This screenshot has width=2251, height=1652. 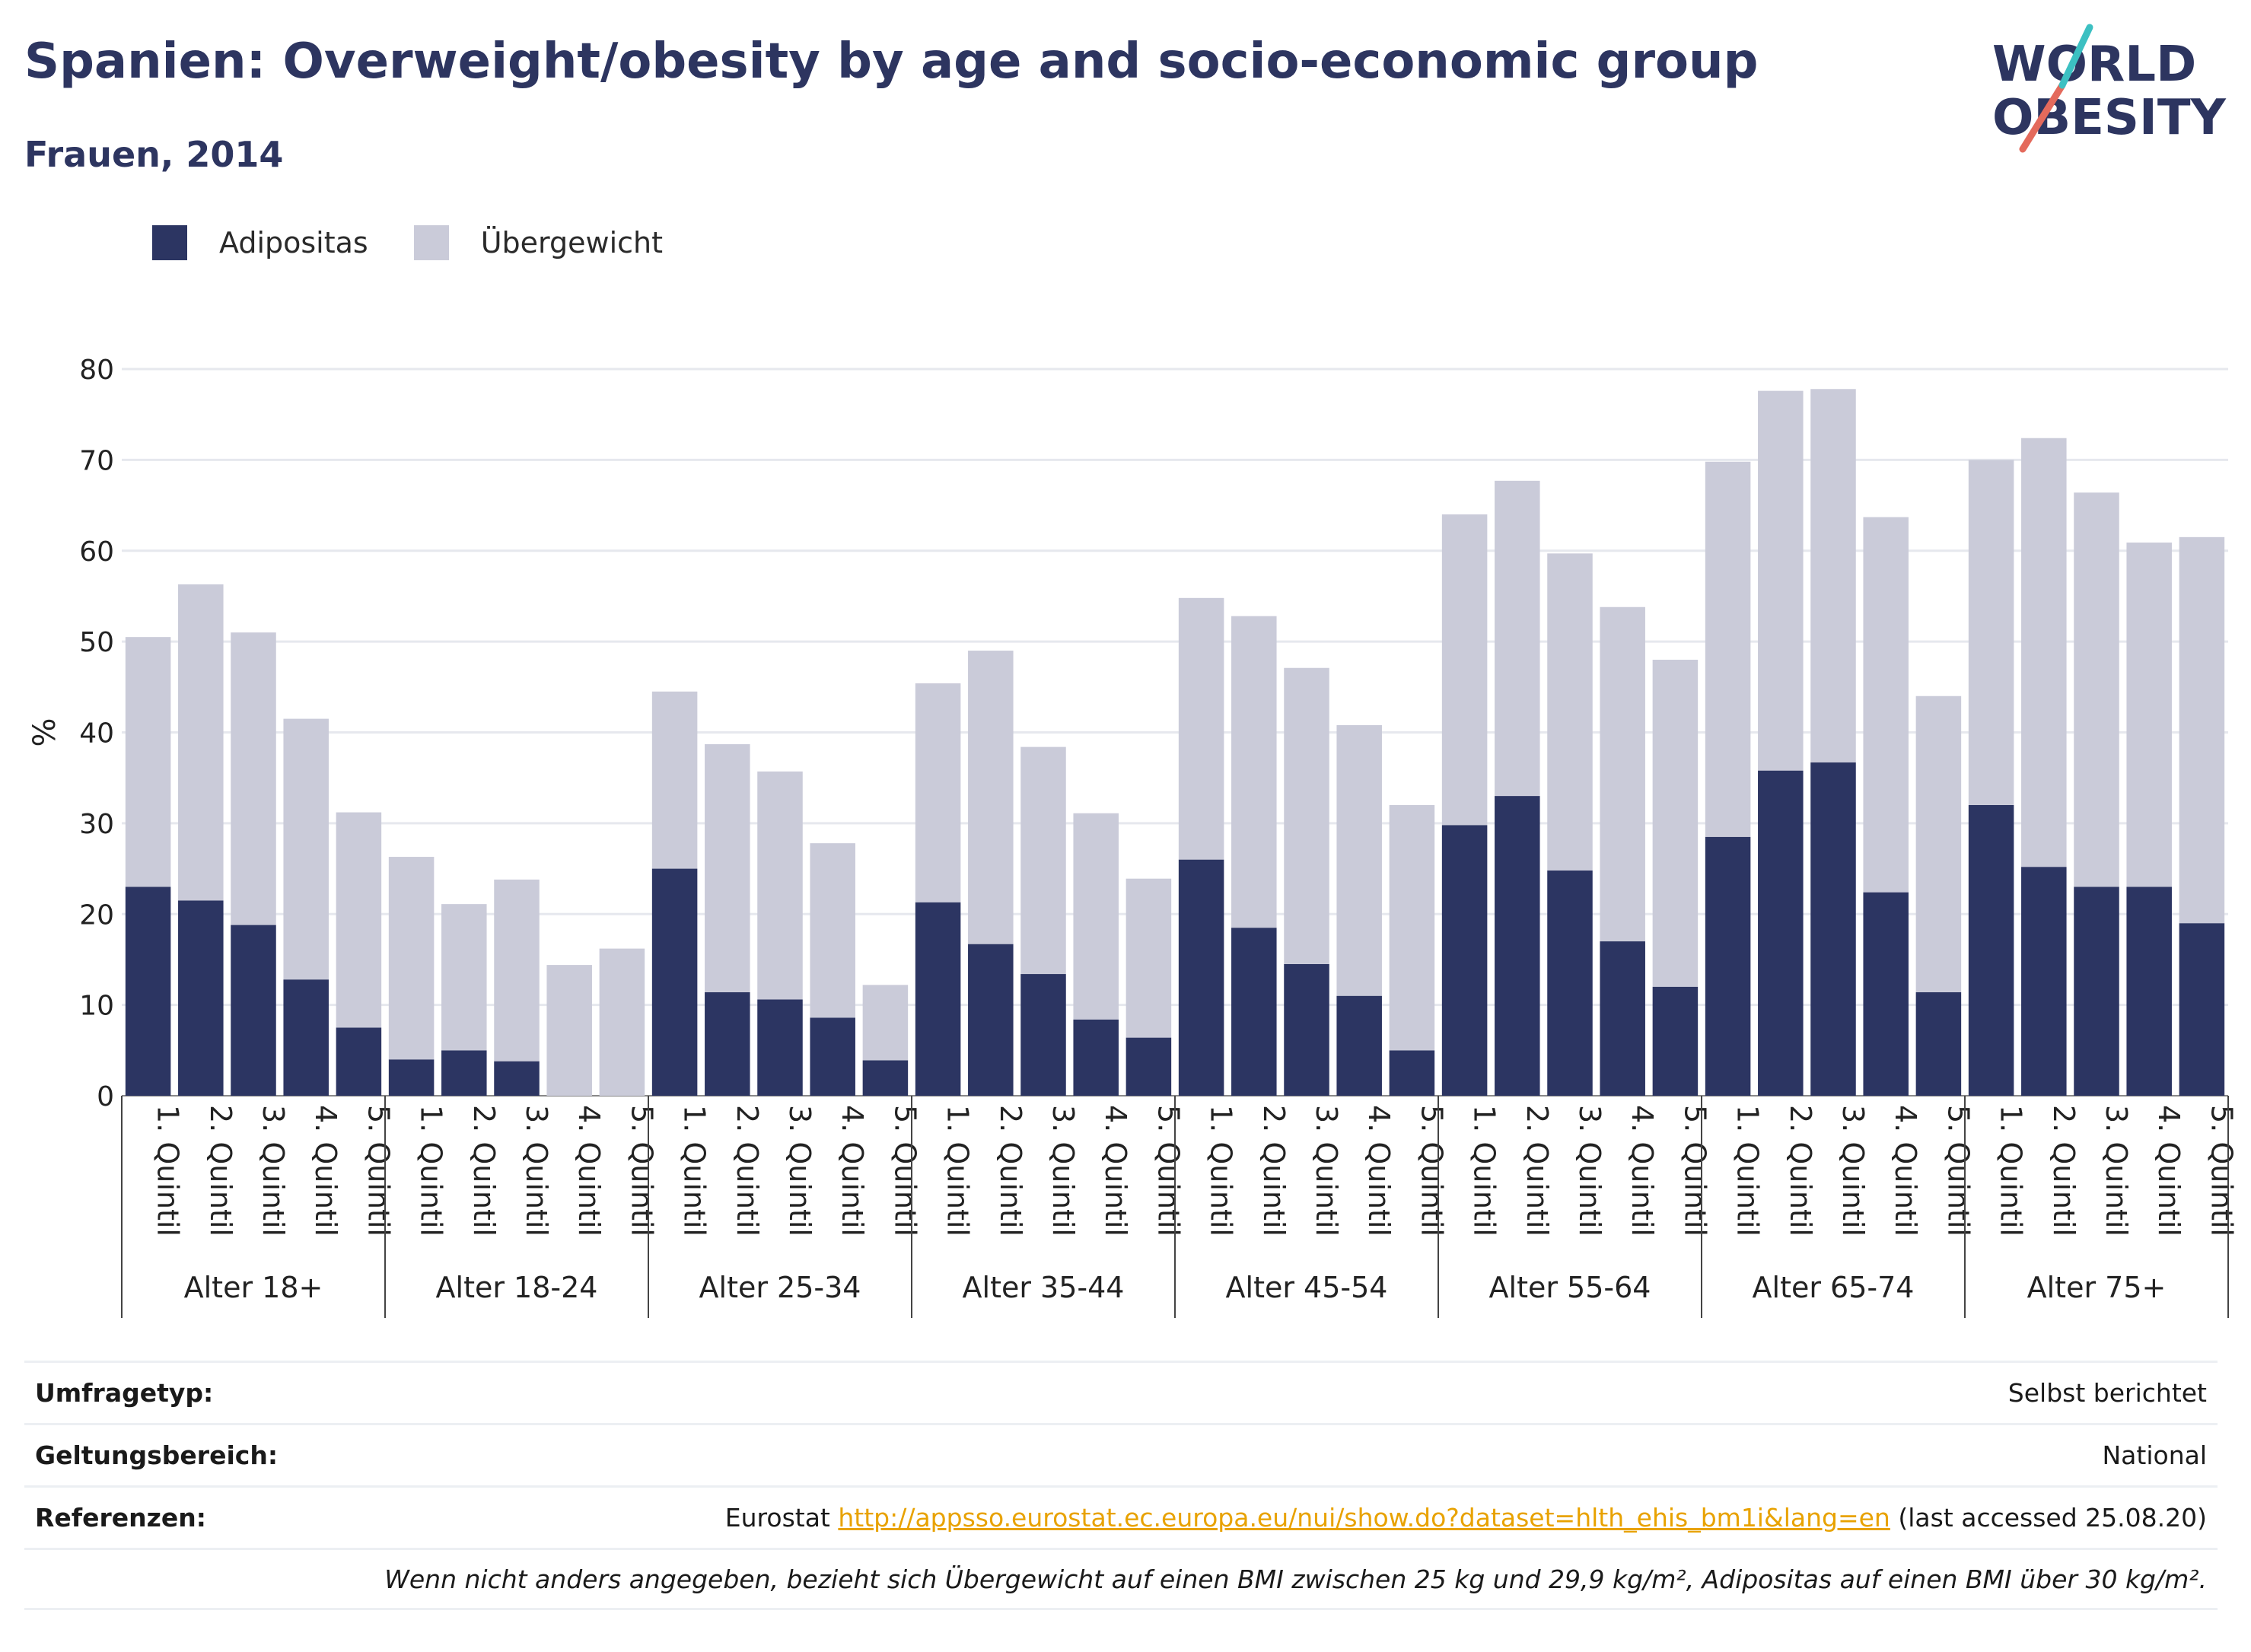 What do you see at coordinates (253, 1287) in the screenshot?
I see `group-label: Alter 18+` at bounding box center [253, 1287].